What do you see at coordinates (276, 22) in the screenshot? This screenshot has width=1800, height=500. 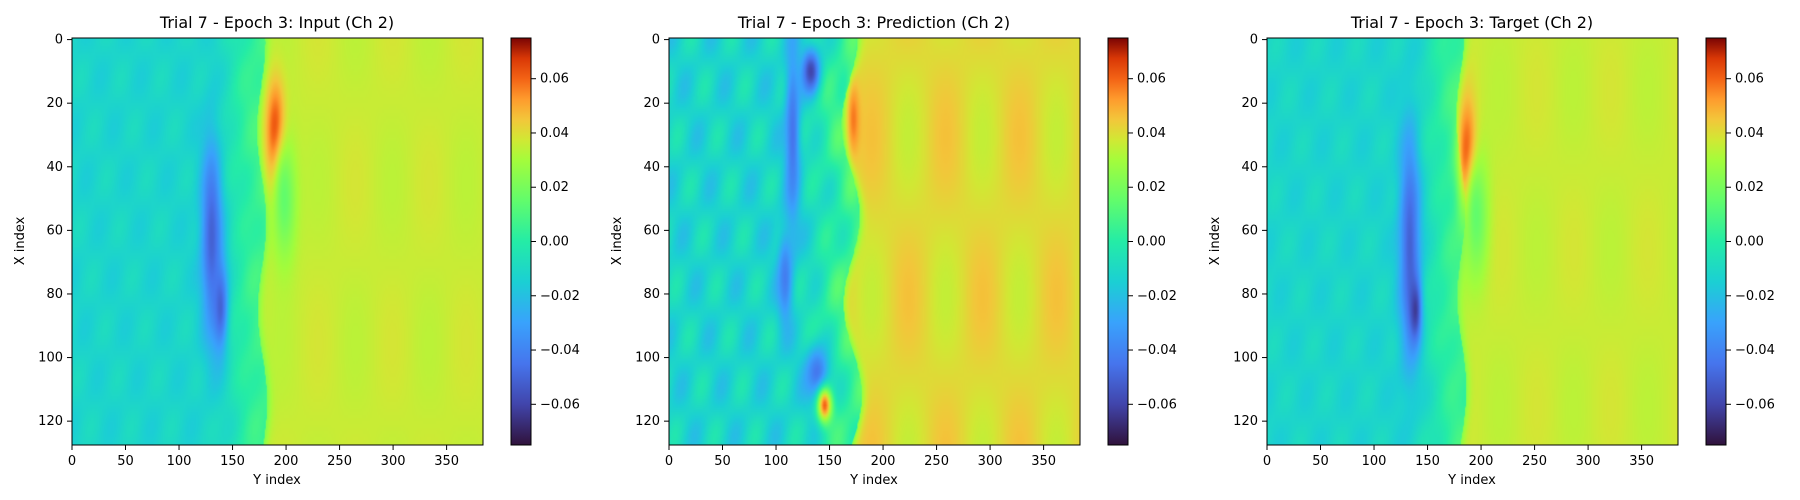 I see `panel-title: Trial 7 - Epoch 3: Input (Ch 2)` at bounding box center [276, 22].